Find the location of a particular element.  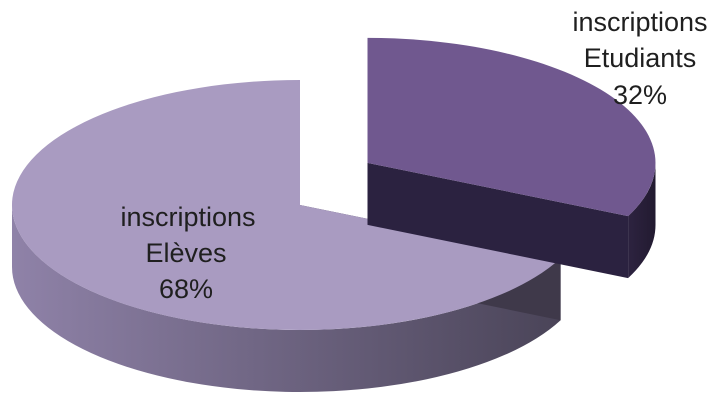

data-label-eleves-name-line2: Elèves is located at coordinates (185, 253).